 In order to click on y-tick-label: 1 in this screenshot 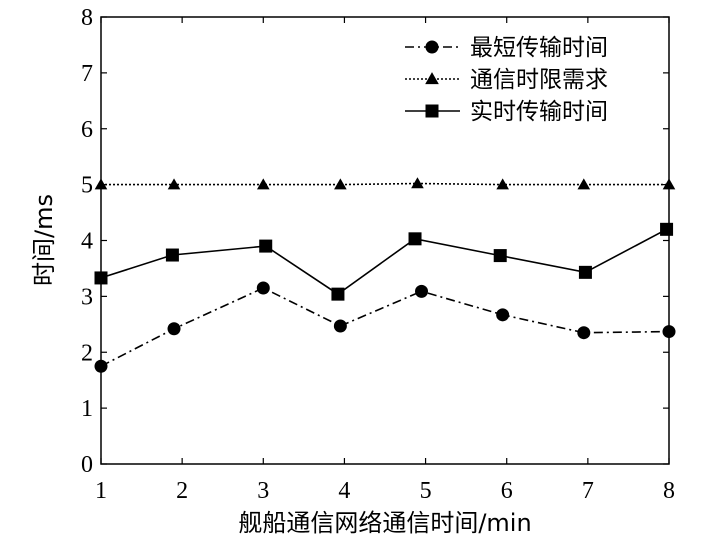, I will do `click(87, 409)`.